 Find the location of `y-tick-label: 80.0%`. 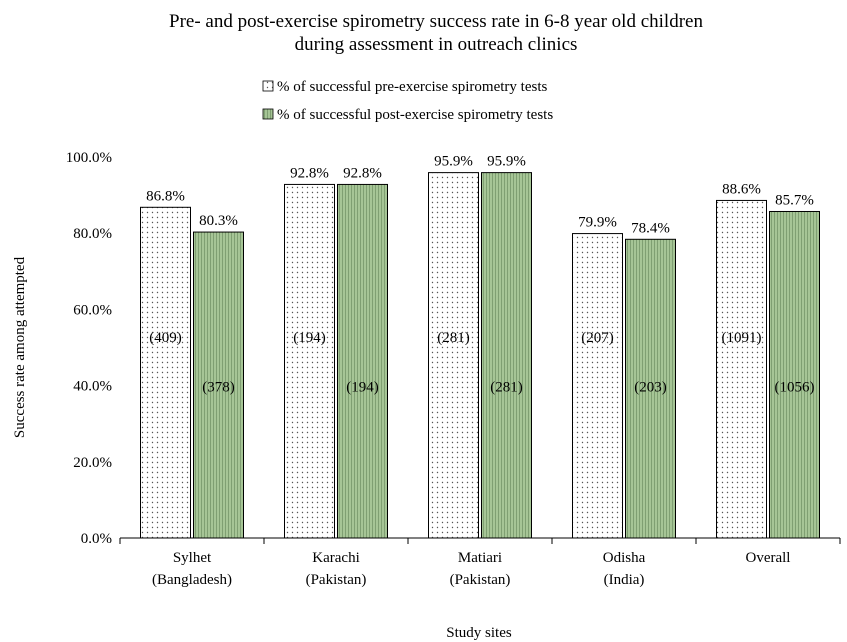

y-tick-label: 80.0% is located at coordinates (92, 234).